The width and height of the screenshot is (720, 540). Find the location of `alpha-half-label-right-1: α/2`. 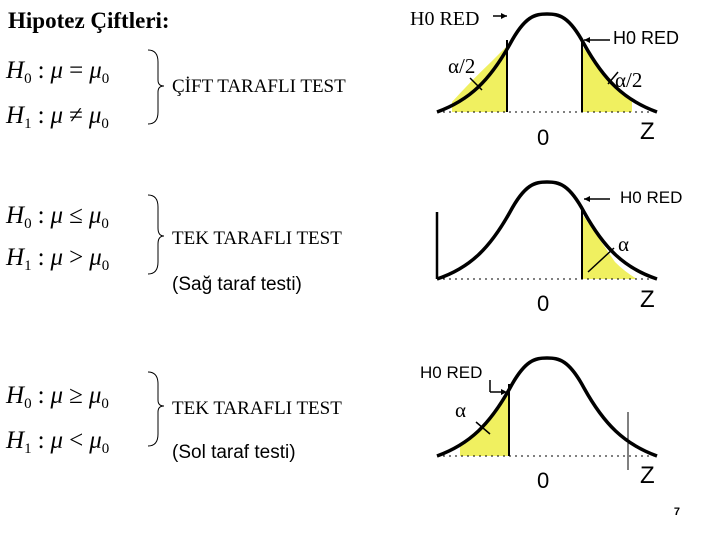

alpha-half-label-right-1: α/2 is located at coordinates (629, 80).